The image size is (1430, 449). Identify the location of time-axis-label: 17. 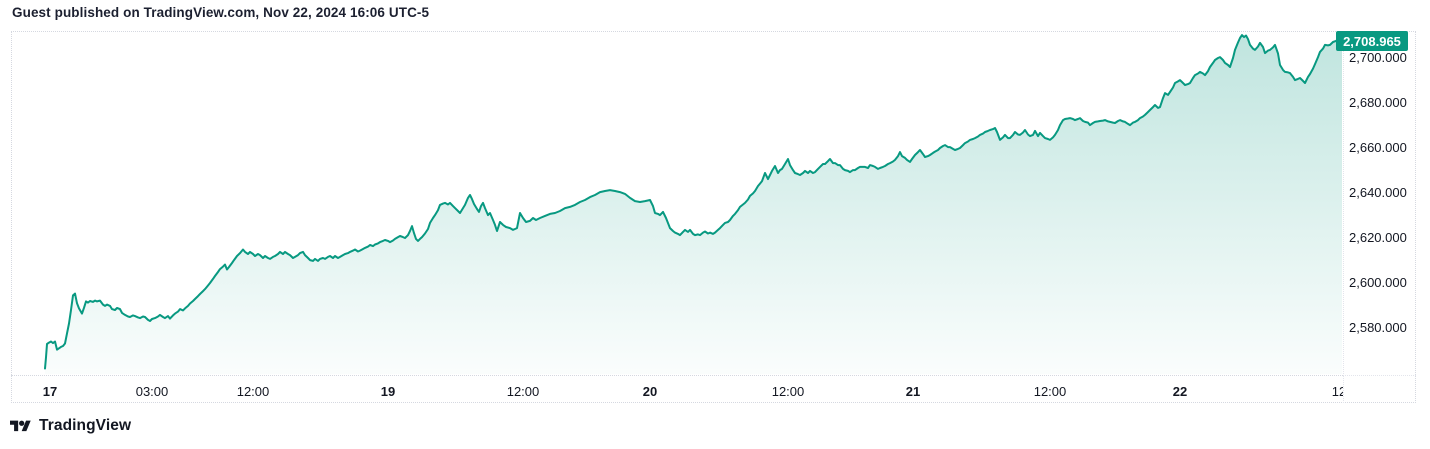
(50, 391).